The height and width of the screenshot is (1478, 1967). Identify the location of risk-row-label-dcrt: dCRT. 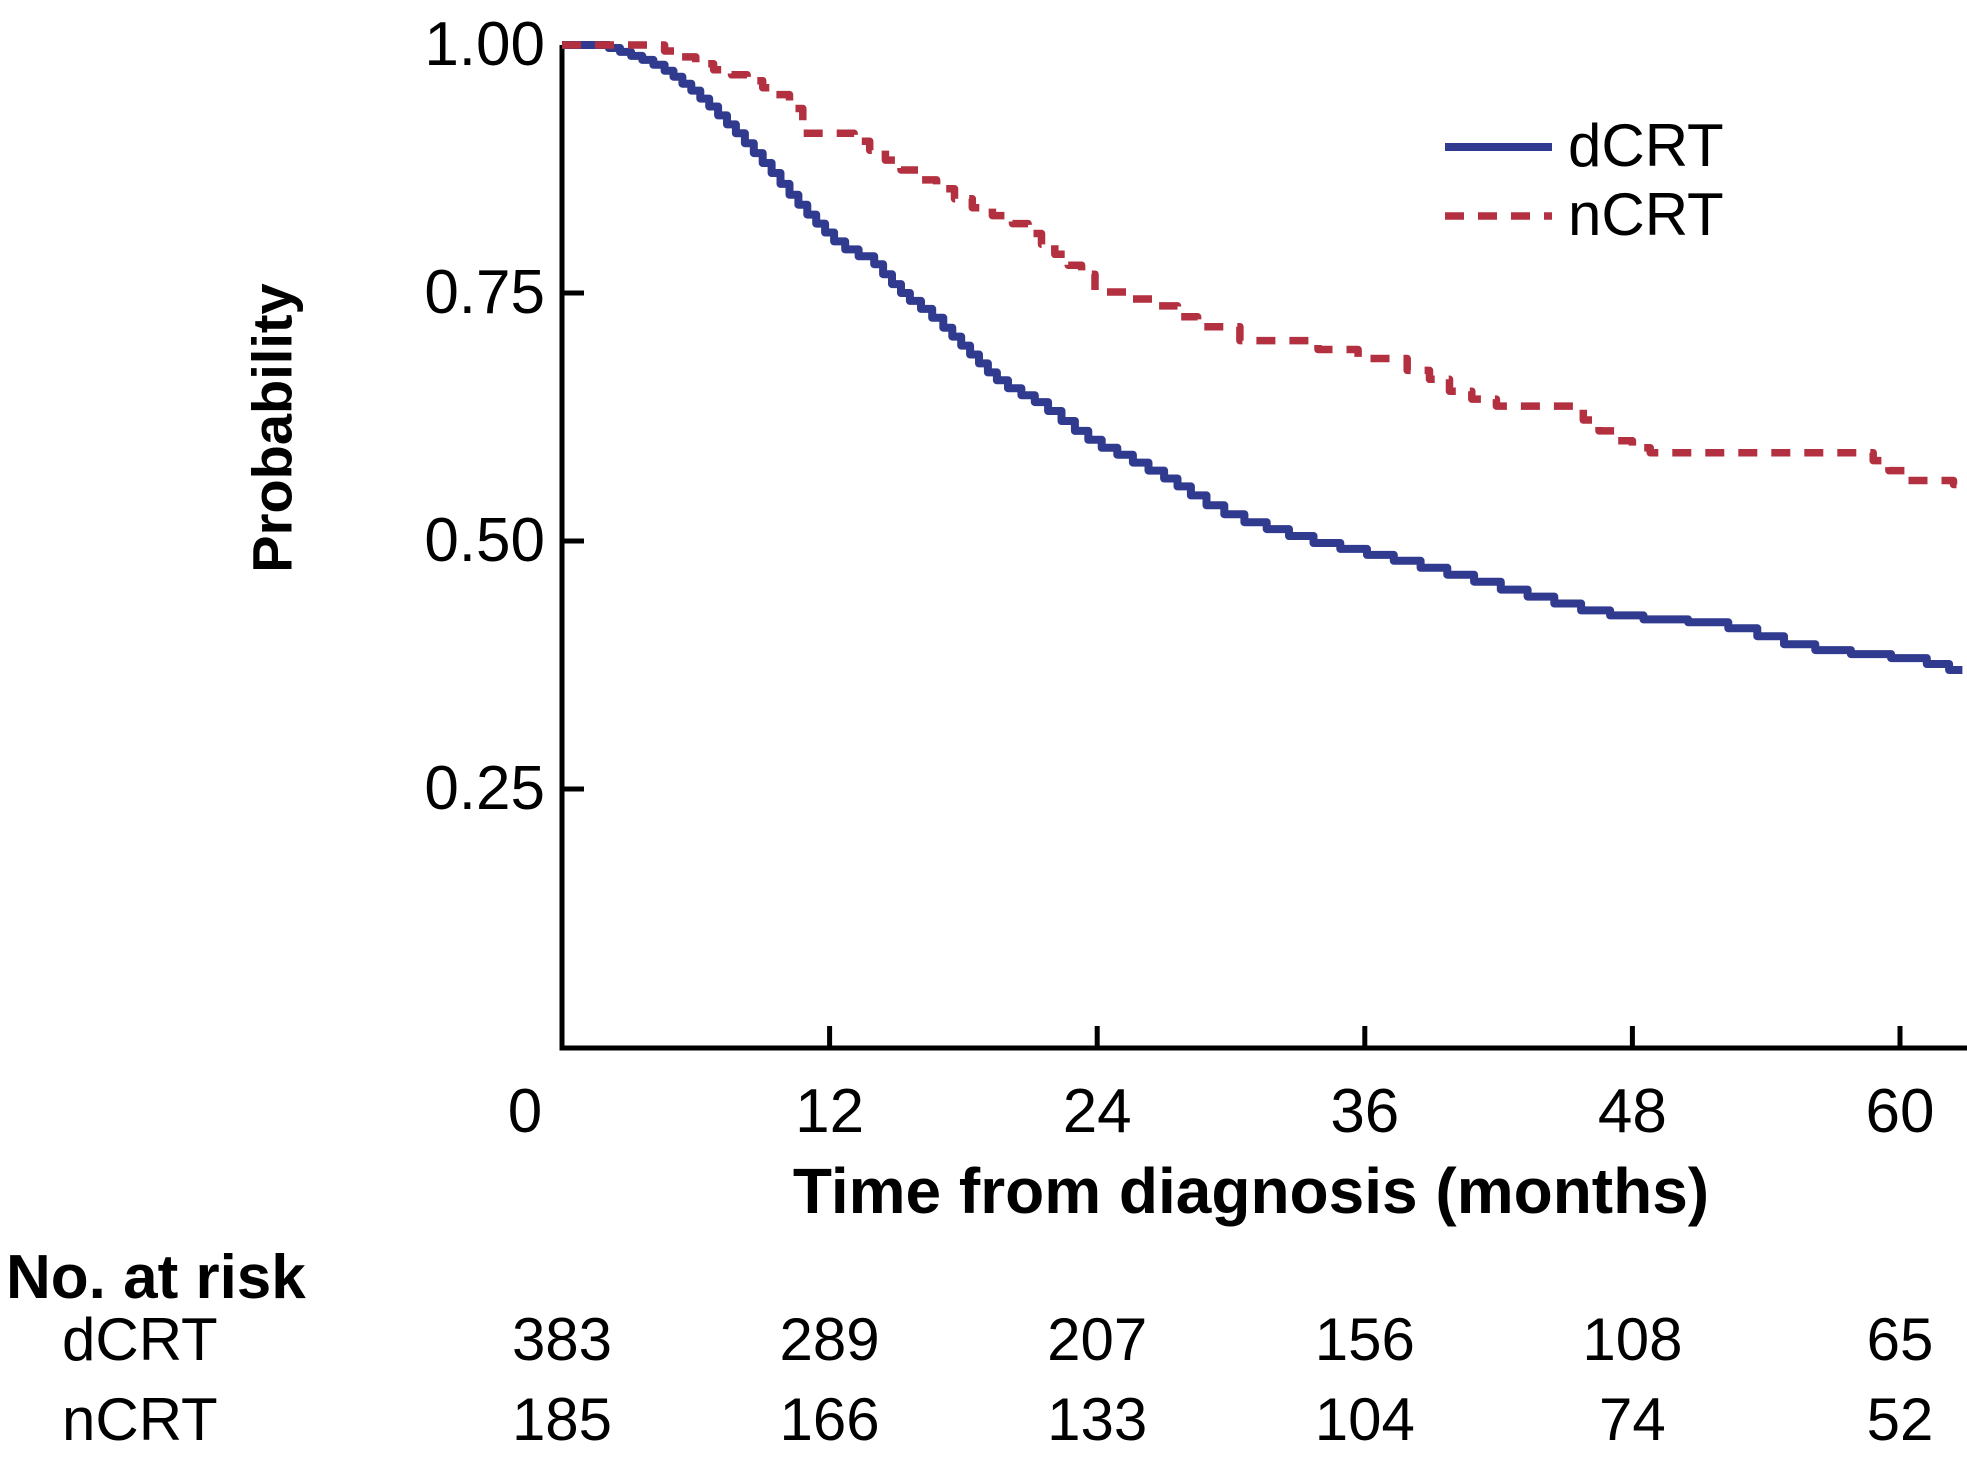
(140, 1339).